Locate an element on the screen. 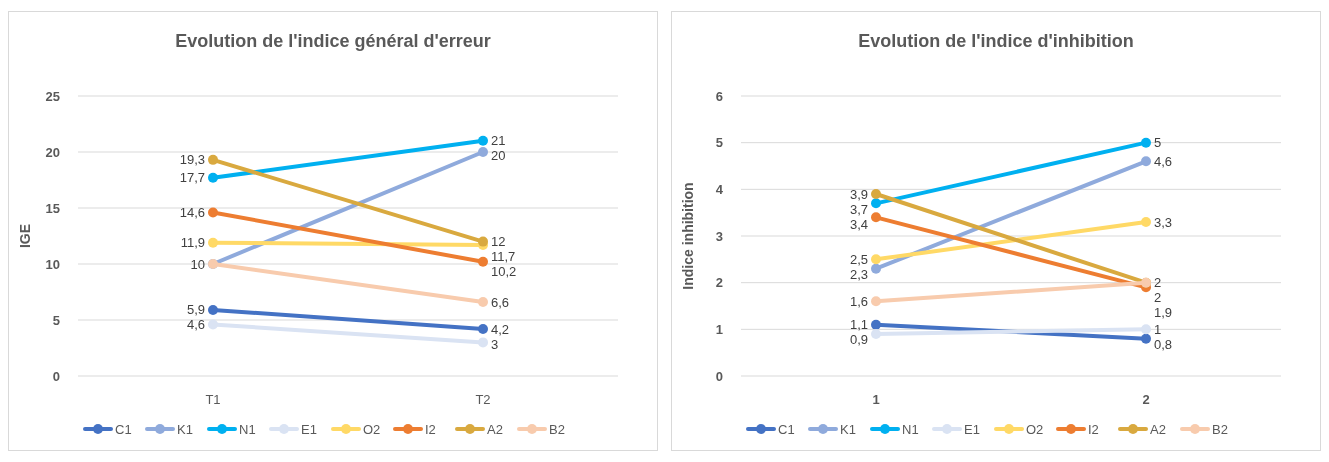 This screenshot has width=1329, height=462. x-tick-label: T2 is located at coordinates (483, 399).